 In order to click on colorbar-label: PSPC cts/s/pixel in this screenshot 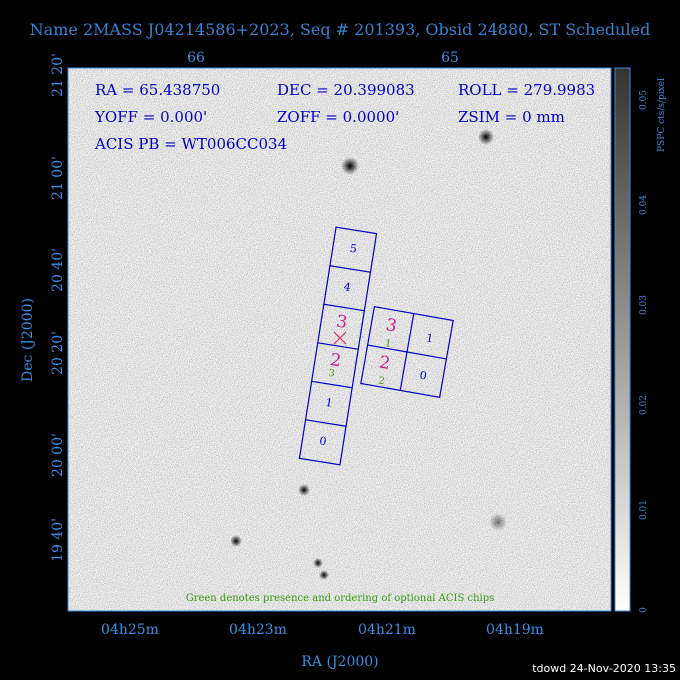, I will do `click(662, 115)`.